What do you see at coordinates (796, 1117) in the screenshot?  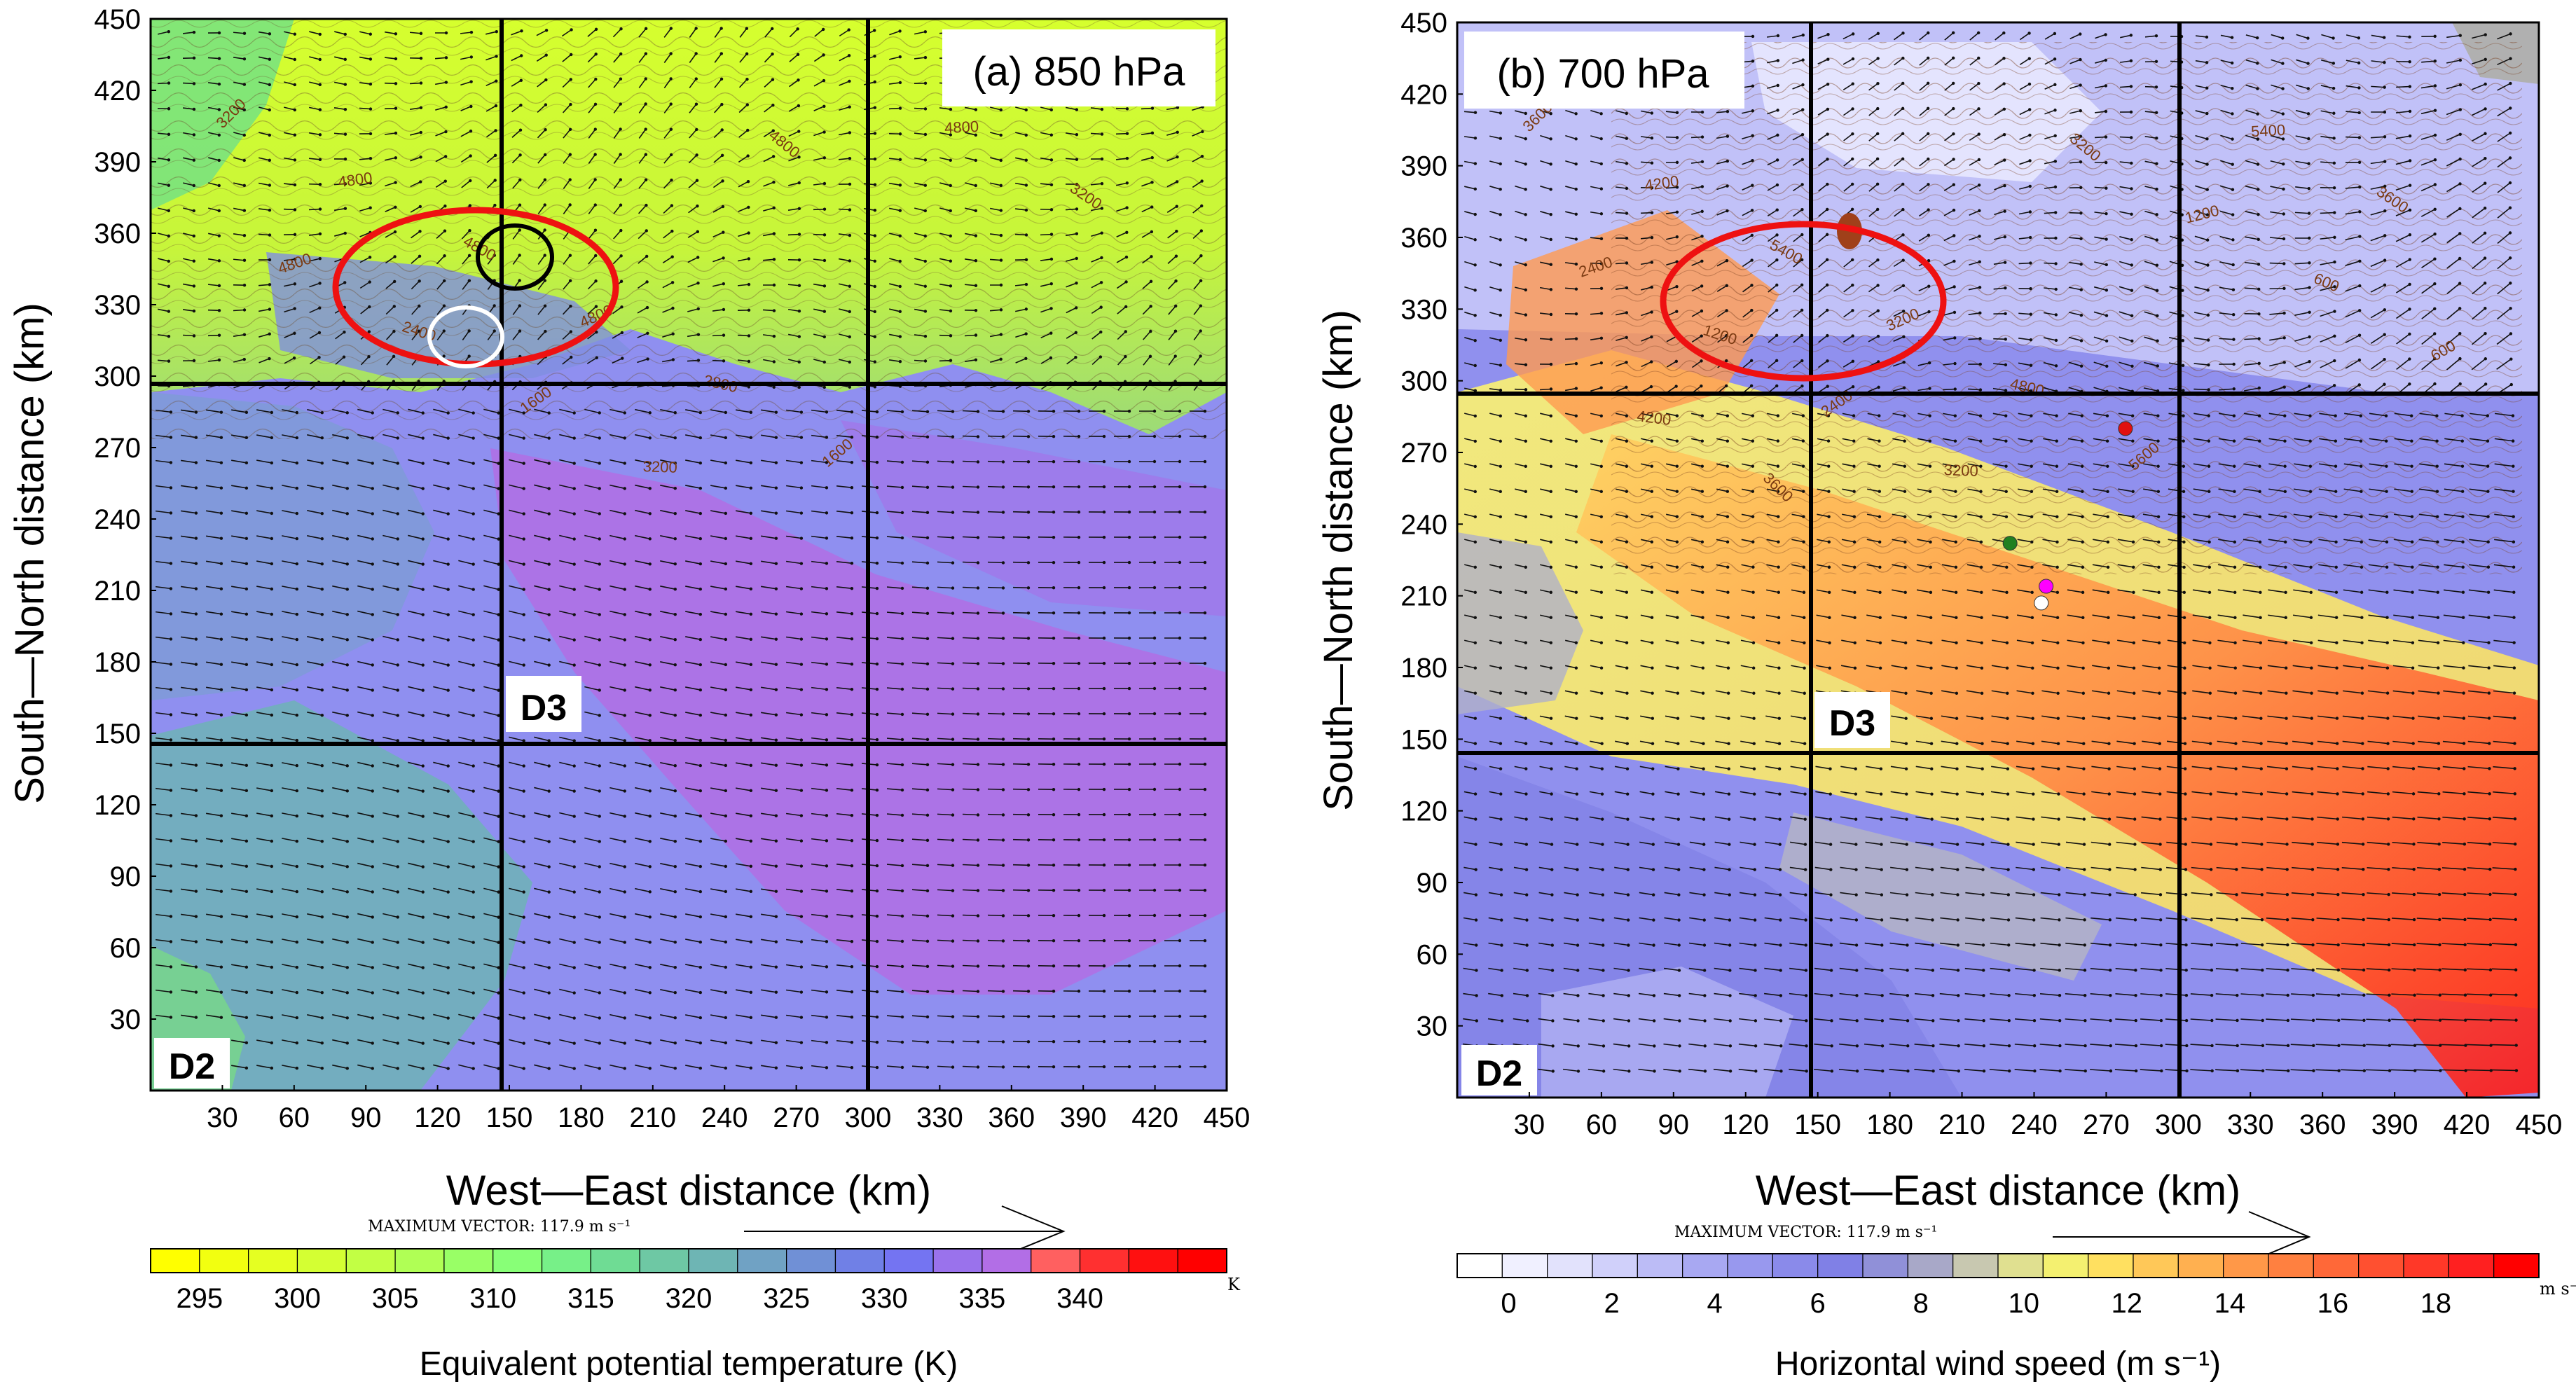 I see `x-tick-label: 270` at bounding box center [796, 1117].